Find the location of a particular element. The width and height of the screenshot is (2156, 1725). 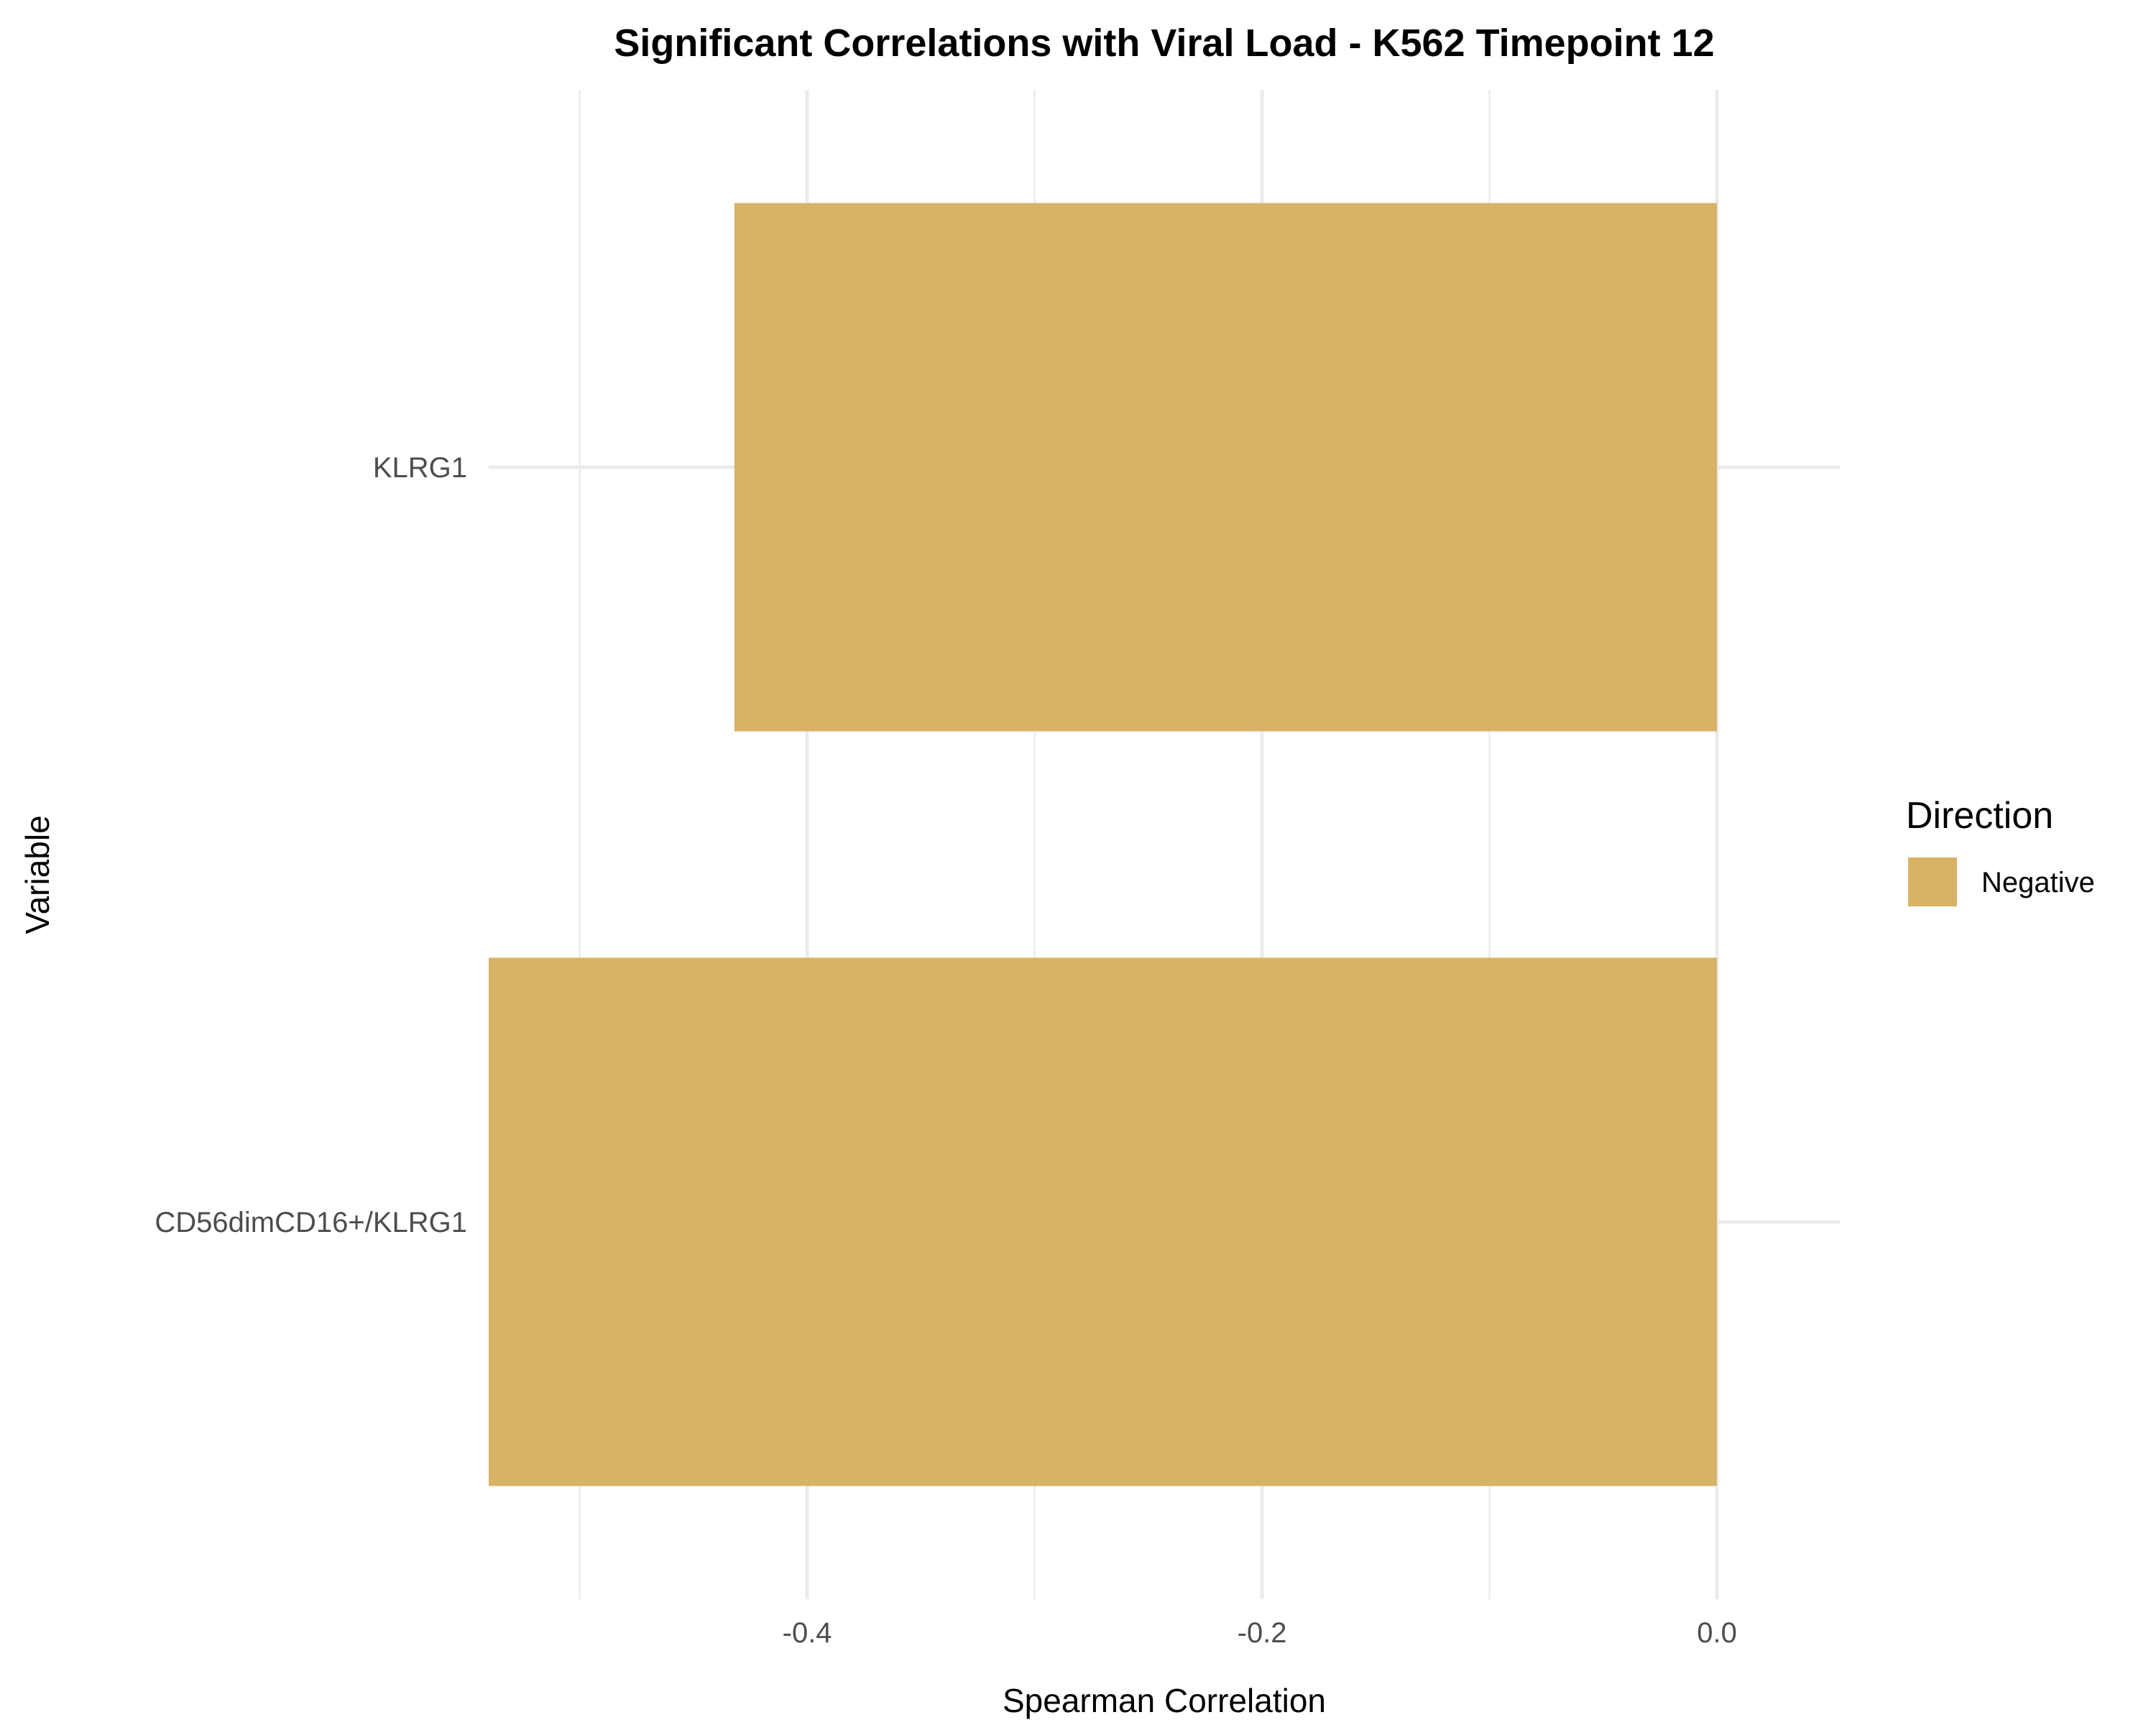

y-tick-label: CD56dimCD16+/KLRG1 is located at coordinates (311, 1222).